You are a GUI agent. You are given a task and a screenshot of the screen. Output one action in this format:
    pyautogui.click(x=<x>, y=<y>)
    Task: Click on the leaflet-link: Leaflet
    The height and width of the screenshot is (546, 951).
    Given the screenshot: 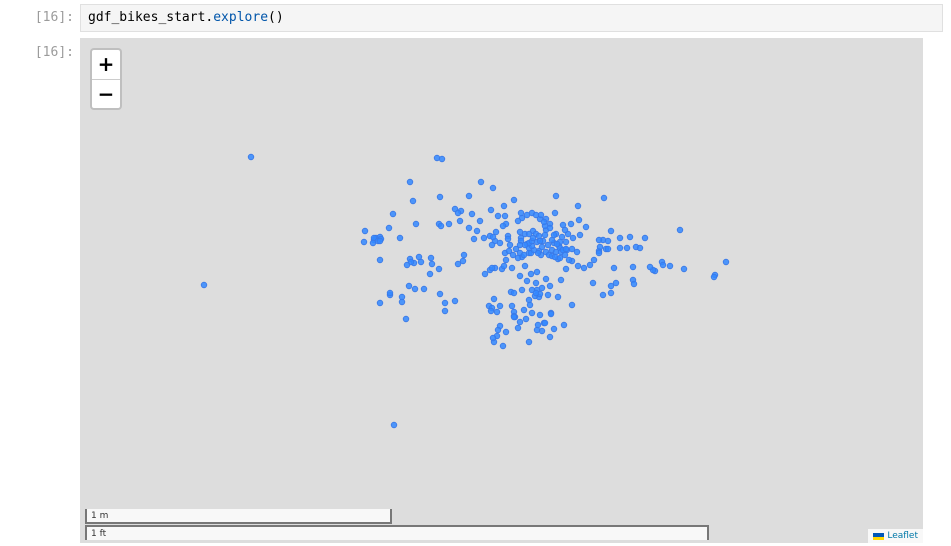 What is the action you would take?
    pyautogui.click(x=902, y=536)
    